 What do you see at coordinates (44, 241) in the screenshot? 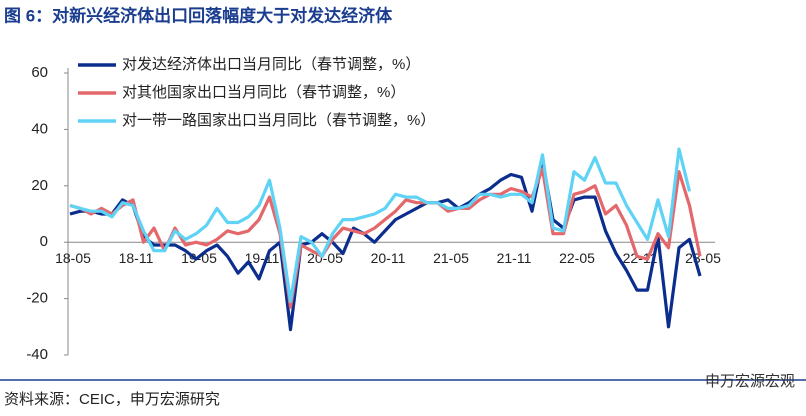
I see `y-tick-label: 0` at bounding box center [44, 241].